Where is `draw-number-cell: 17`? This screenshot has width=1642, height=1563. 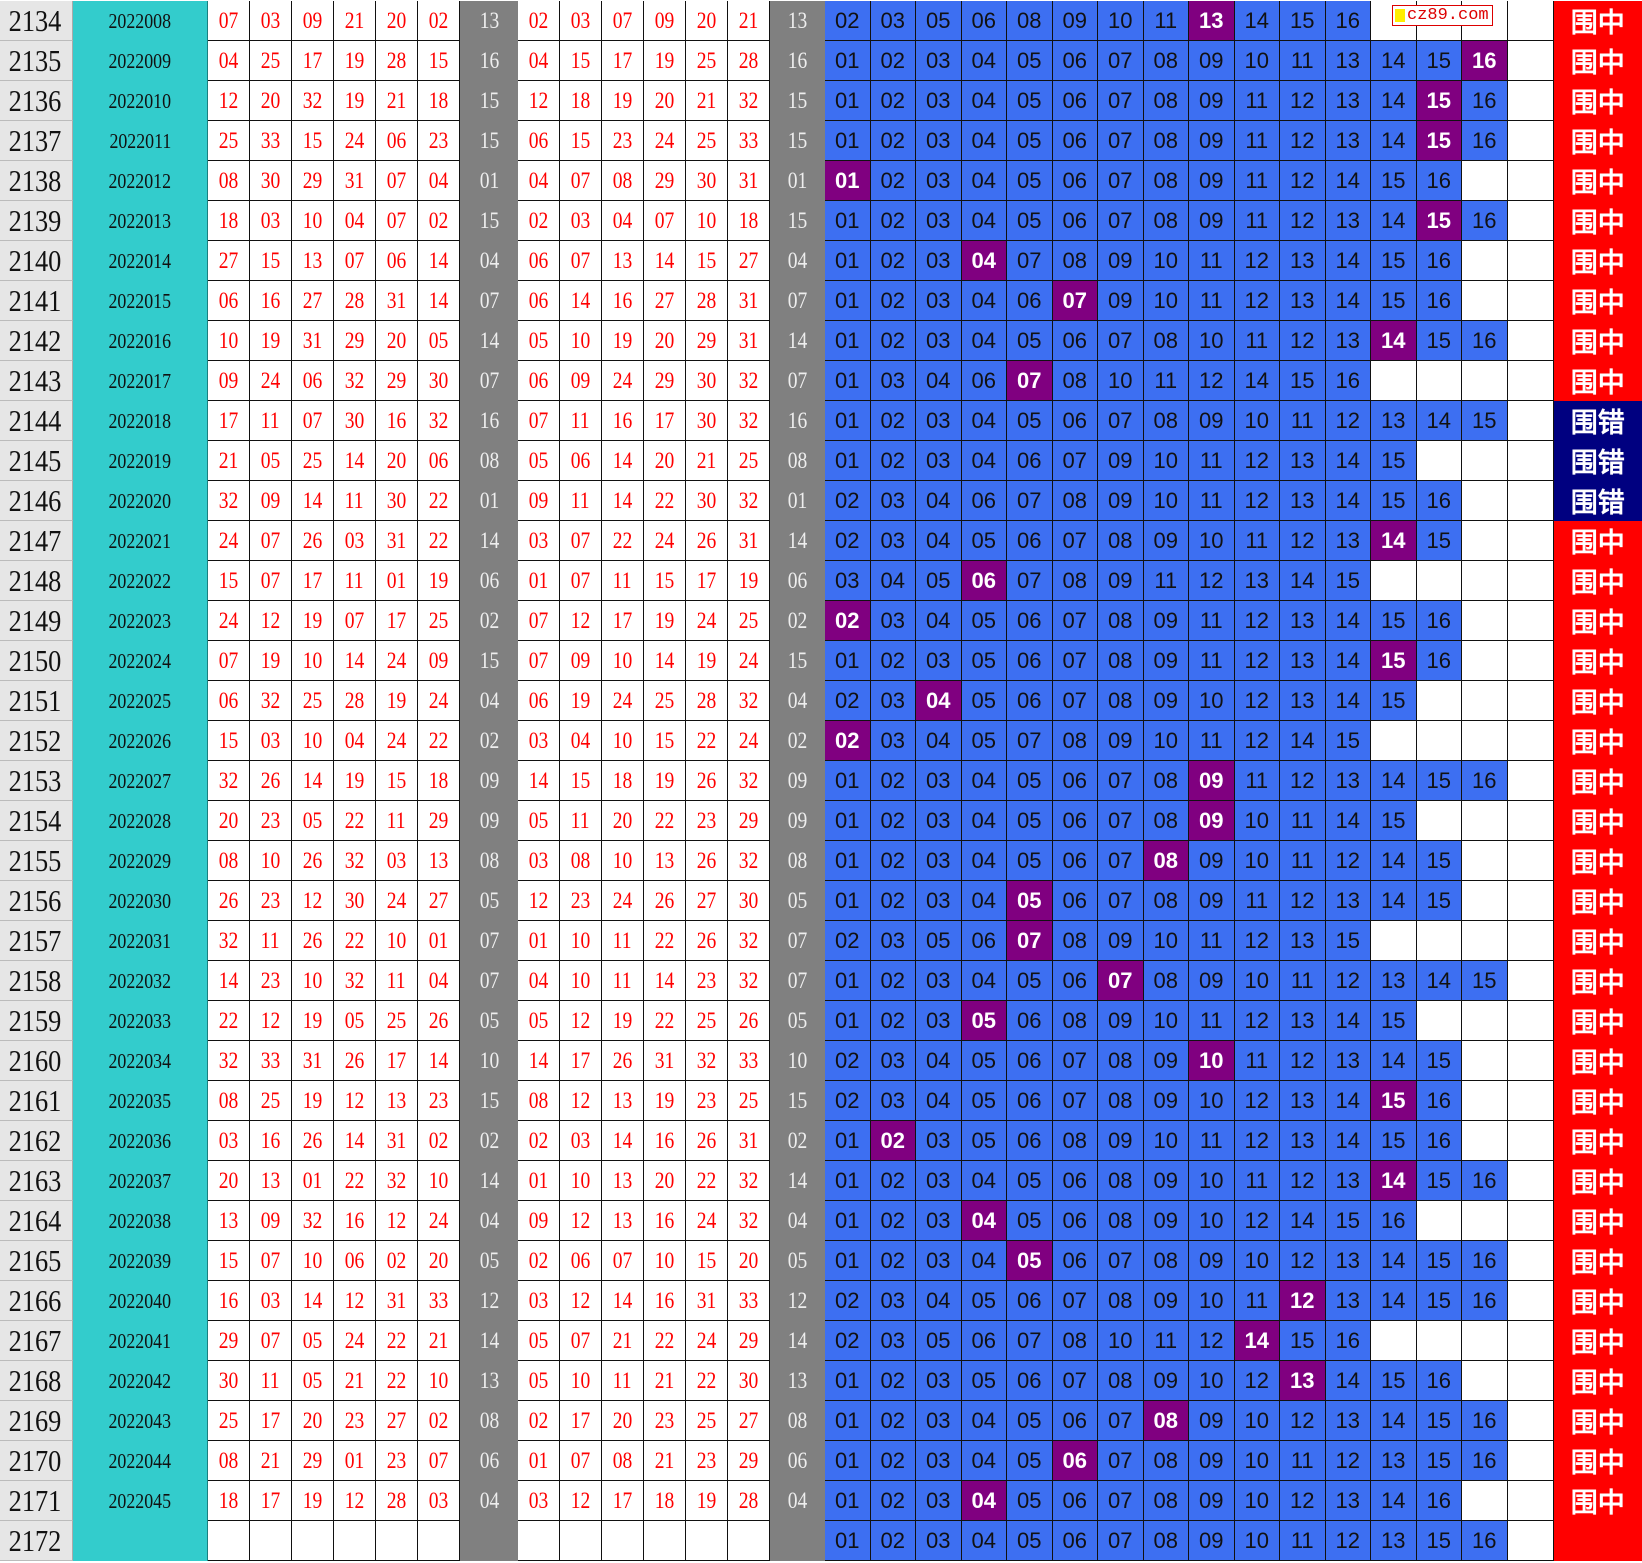 draw-number-cell: 17 is located at coordinates (271, 1421).